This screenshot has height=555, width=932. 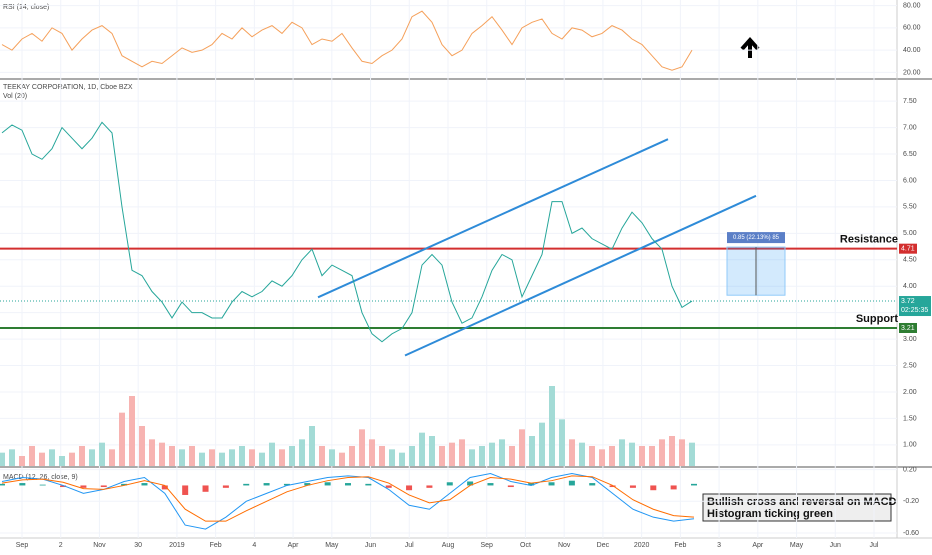 I want to click on price-tag, so click(x=915, y=306).